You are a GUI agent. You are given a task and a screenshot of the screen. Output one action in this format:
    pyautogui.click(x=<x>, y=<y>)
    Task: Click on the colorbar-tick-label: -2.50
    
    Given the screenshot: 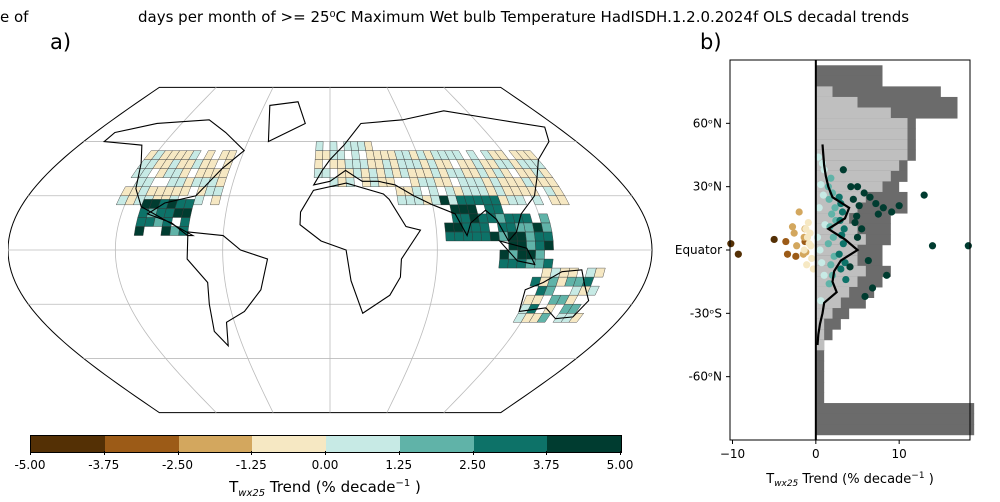 What is the action you would take?
    pyautogui.click(x=177, y=465)
    